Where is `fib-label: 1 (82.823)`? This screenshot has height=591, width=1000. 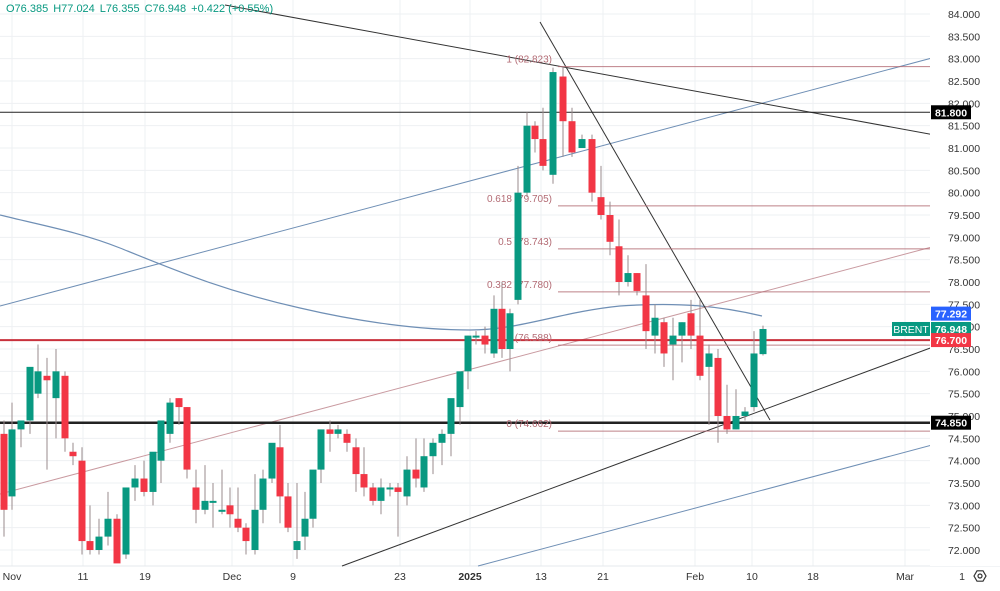 fib-label: 1 (82.823) is located at coordinates (529, 60).